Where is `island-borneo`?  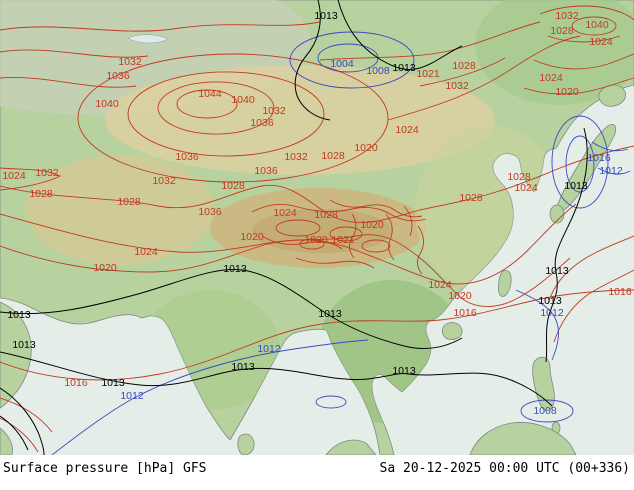 island-borneo is located at coordinates (523, 438).